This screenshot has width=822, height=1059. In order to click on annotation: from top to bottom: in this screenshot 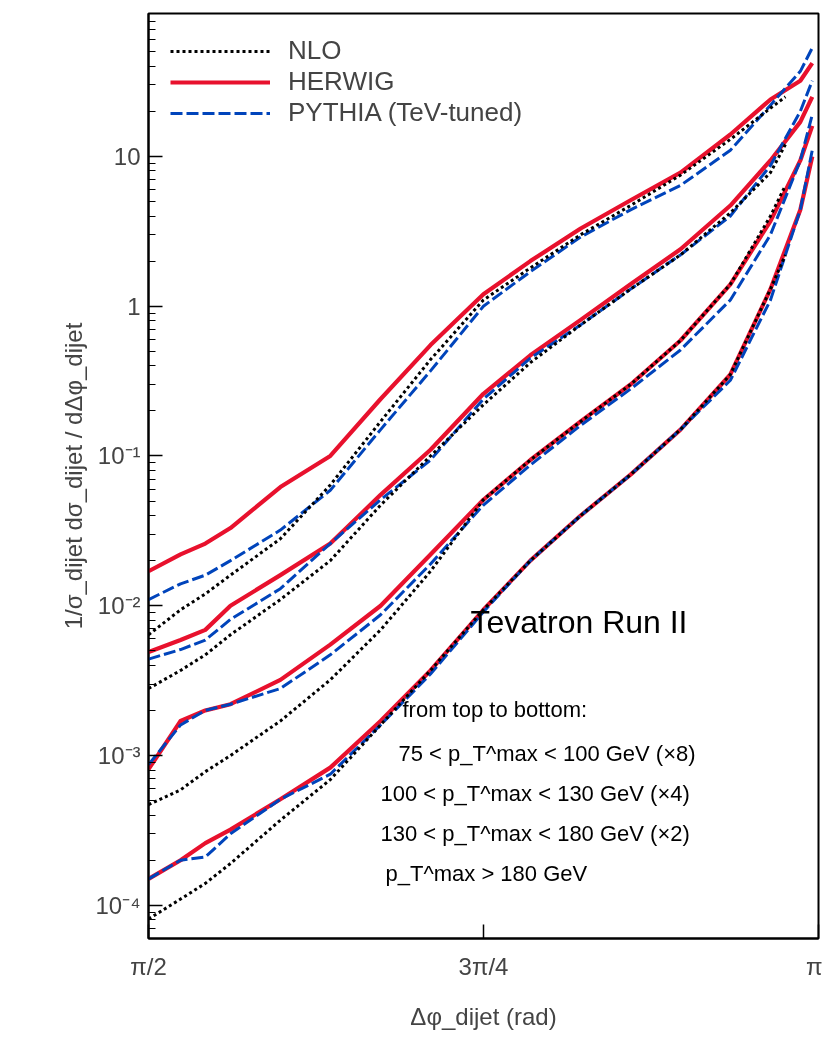, I will do `click(495, 709)`.